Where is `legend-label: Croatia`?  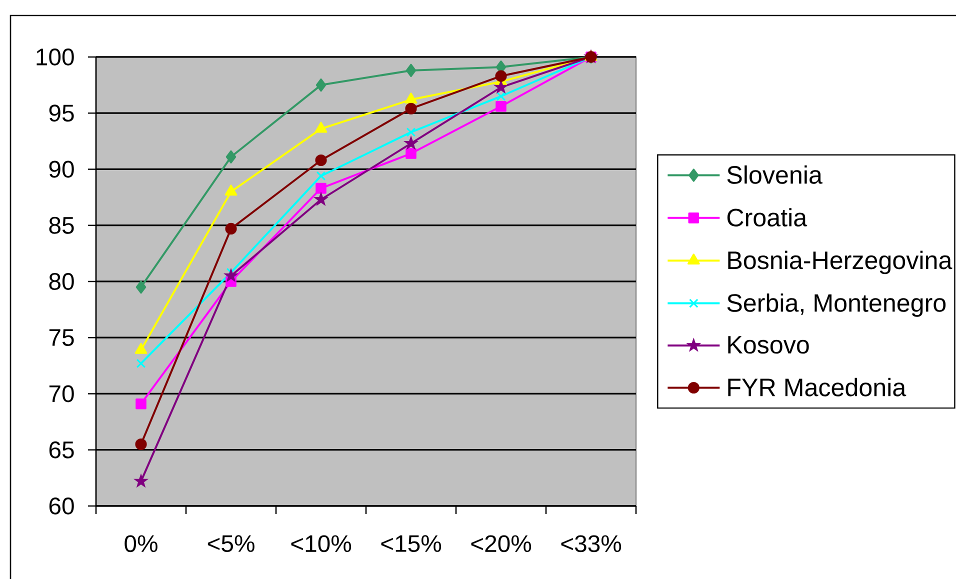
legend-label: Croatia is located at coordinates (767, 217).